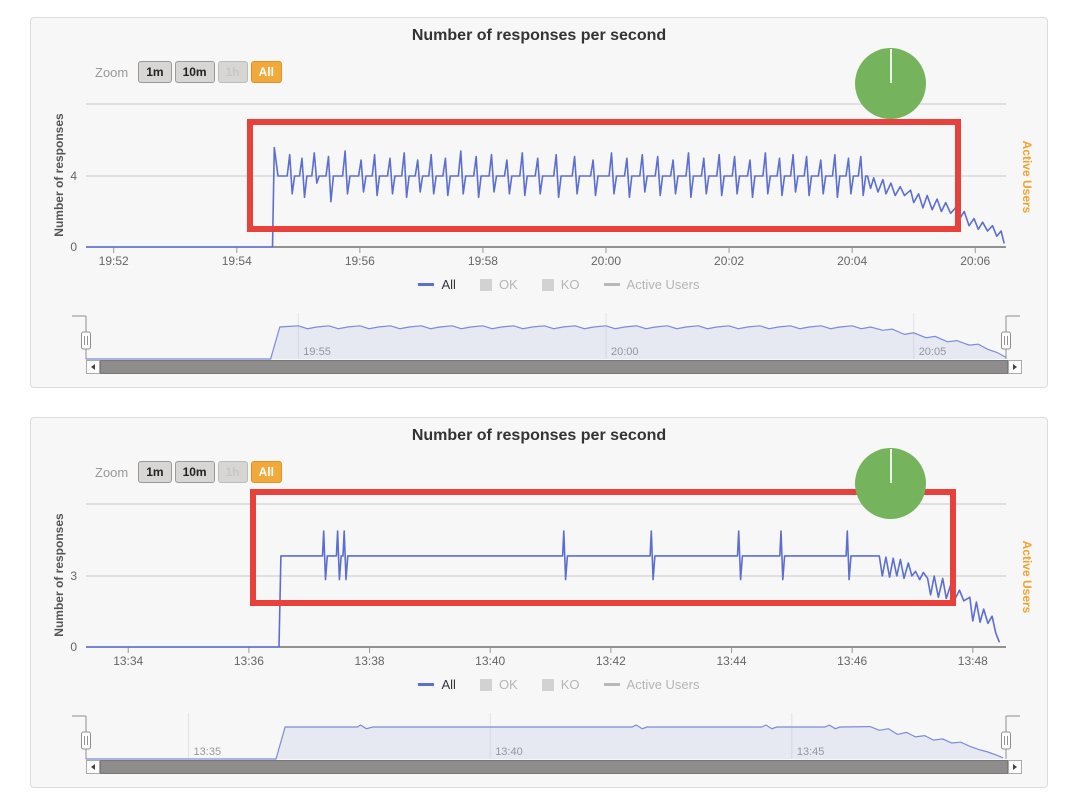  I want to click on svg-text: 13:45, so click(811, 752).